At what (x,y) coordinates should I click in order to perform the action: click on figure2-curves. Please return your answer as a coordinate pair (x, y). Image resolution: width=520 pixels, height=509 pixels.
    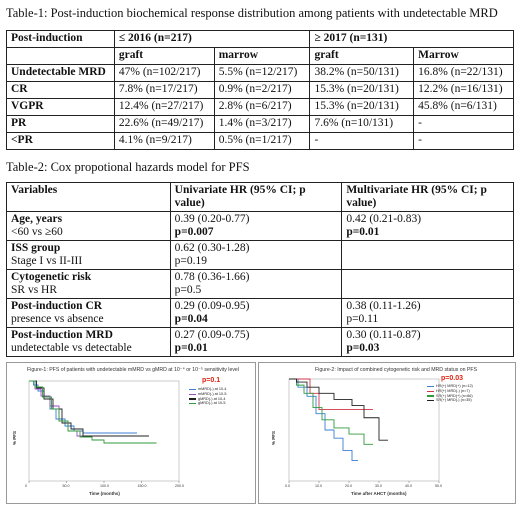
    Looking at the image, I should click on (364, 430).